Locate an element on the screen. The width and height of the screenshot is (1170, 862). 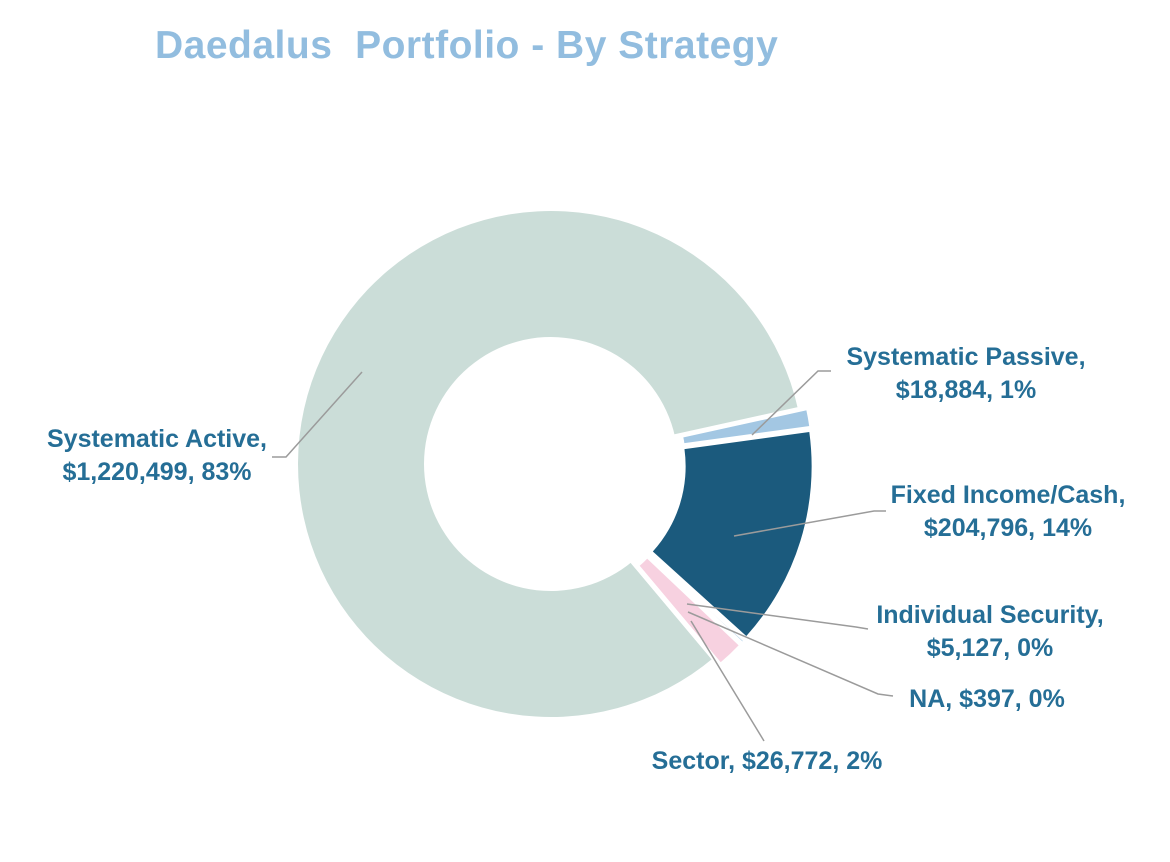
callout-line: Fixed Income/Cash, is located at coordinates (1008, 495).